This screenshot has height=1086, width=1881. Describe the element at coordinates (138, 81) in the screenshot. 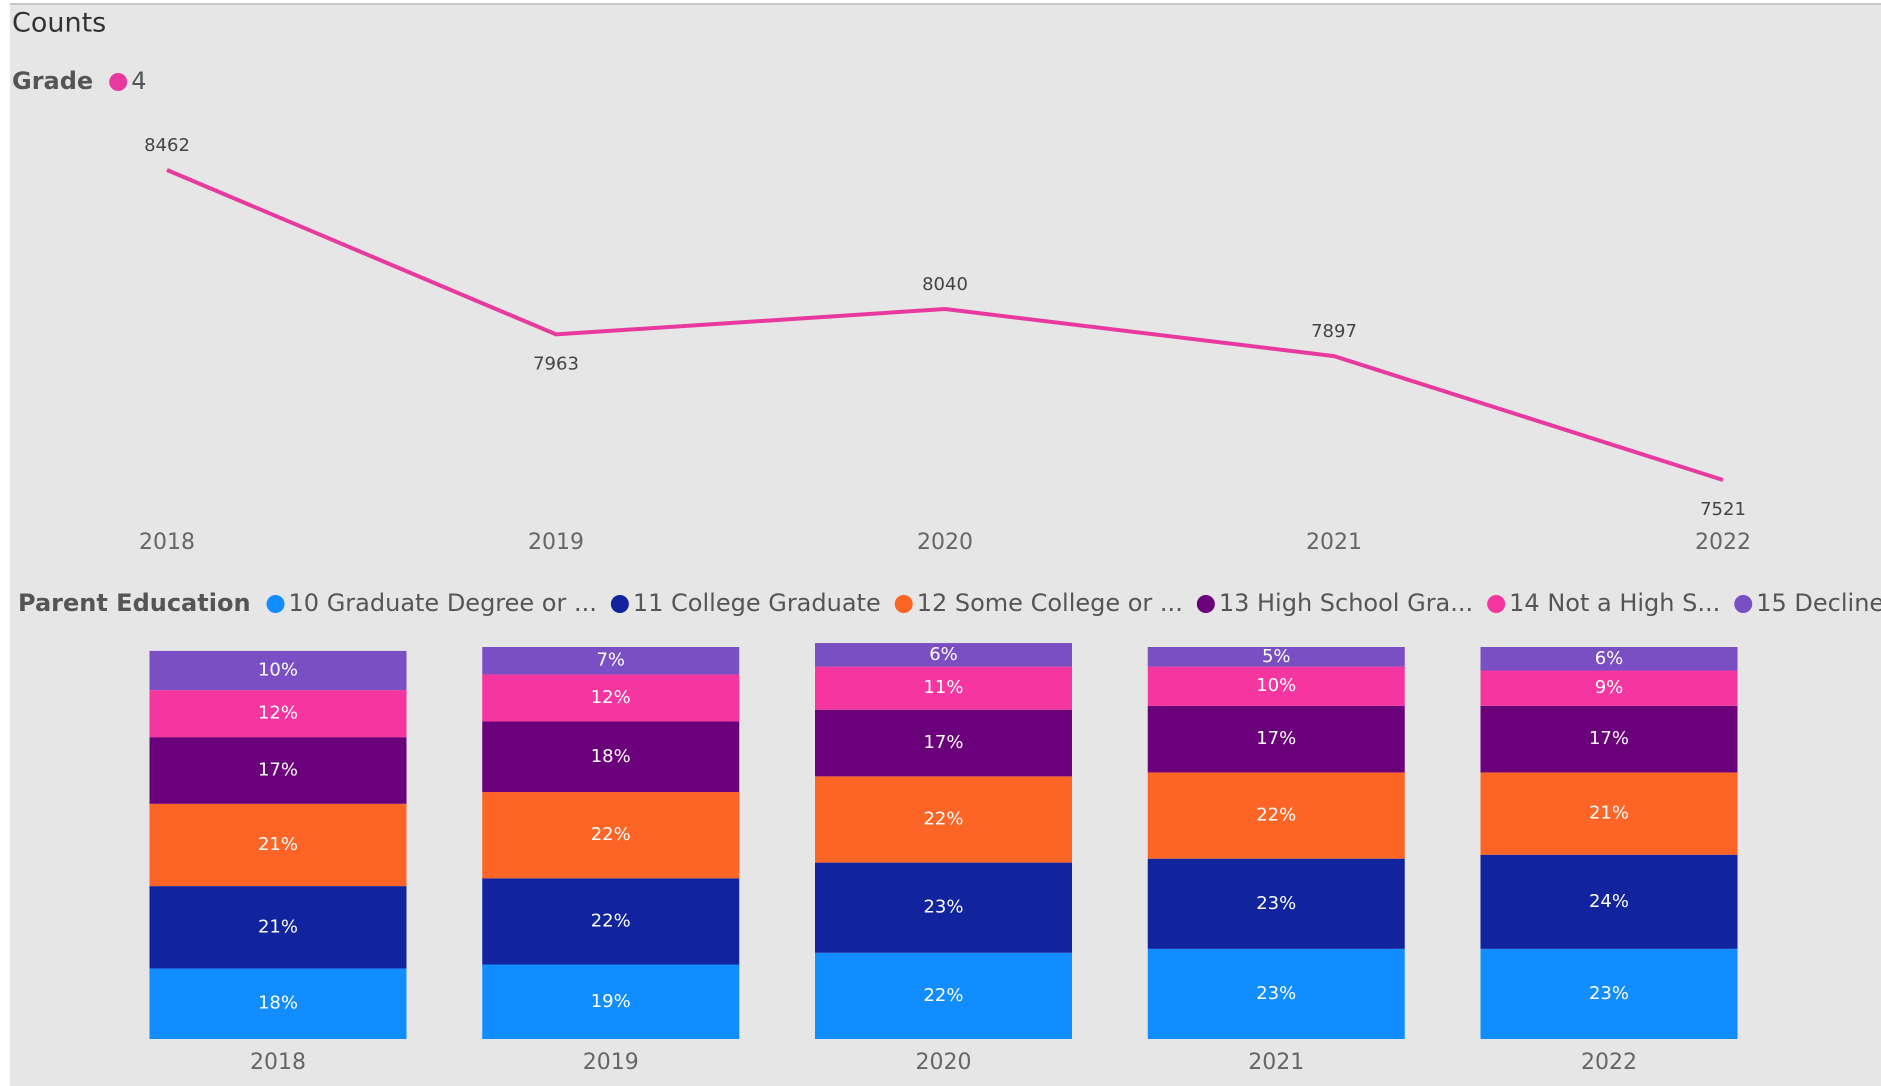

I see `legend-label: 4` at that location.